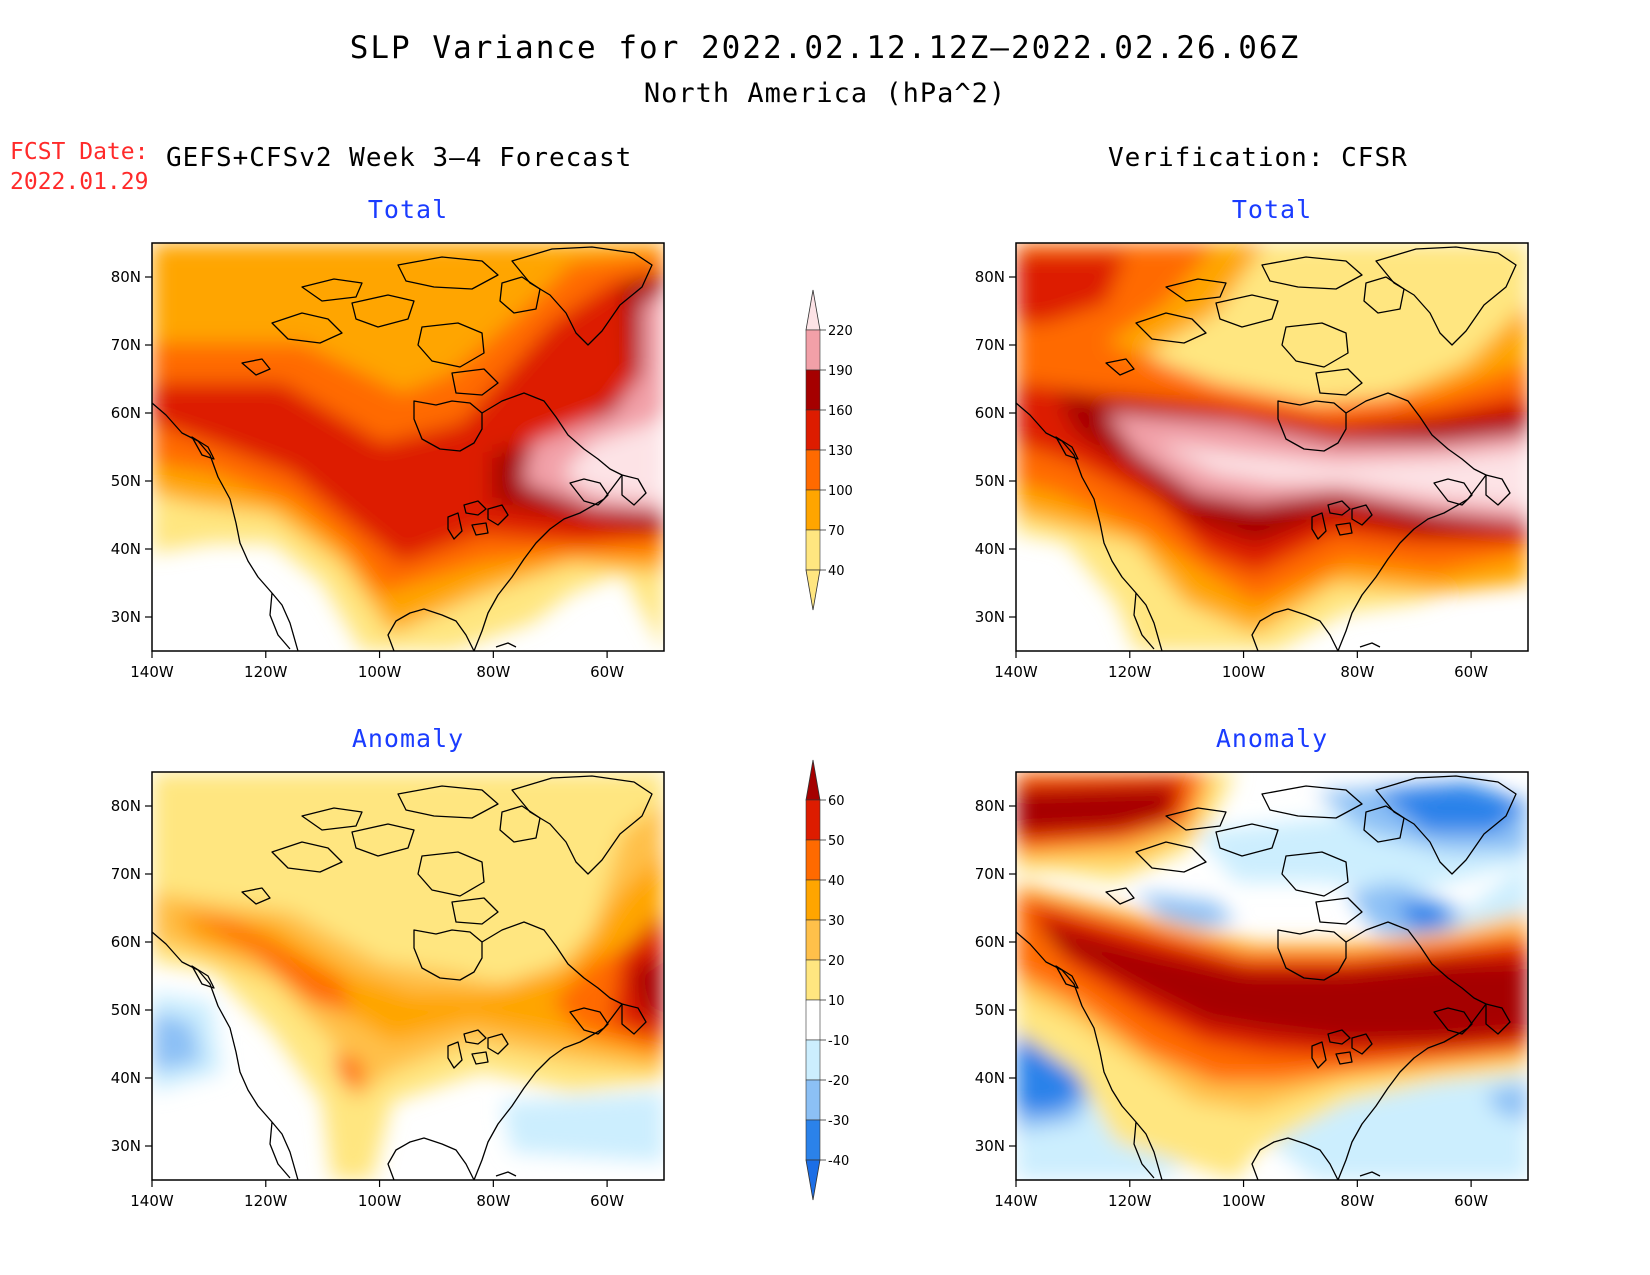 This screenshot has width=1650, height=1275. Describe the element at coordinates (827, 980) in the screenshot. I see `anomaly-colorbar: 60 50 40 30 20 10 -10 -20 -30 -40` at that location.